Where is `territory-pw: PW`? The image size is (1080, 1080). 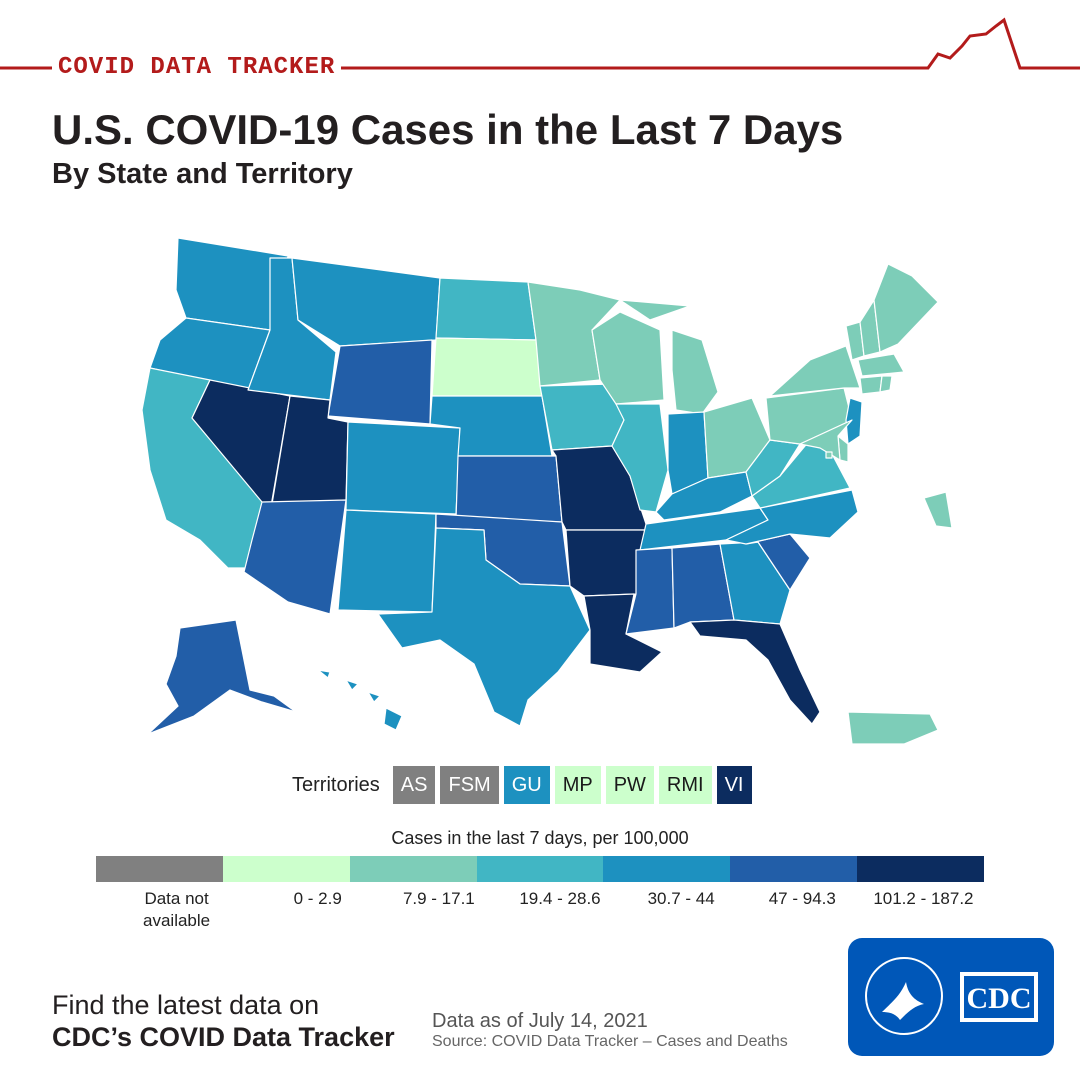 territory-pw: PW is located at coordinates (629, 785).